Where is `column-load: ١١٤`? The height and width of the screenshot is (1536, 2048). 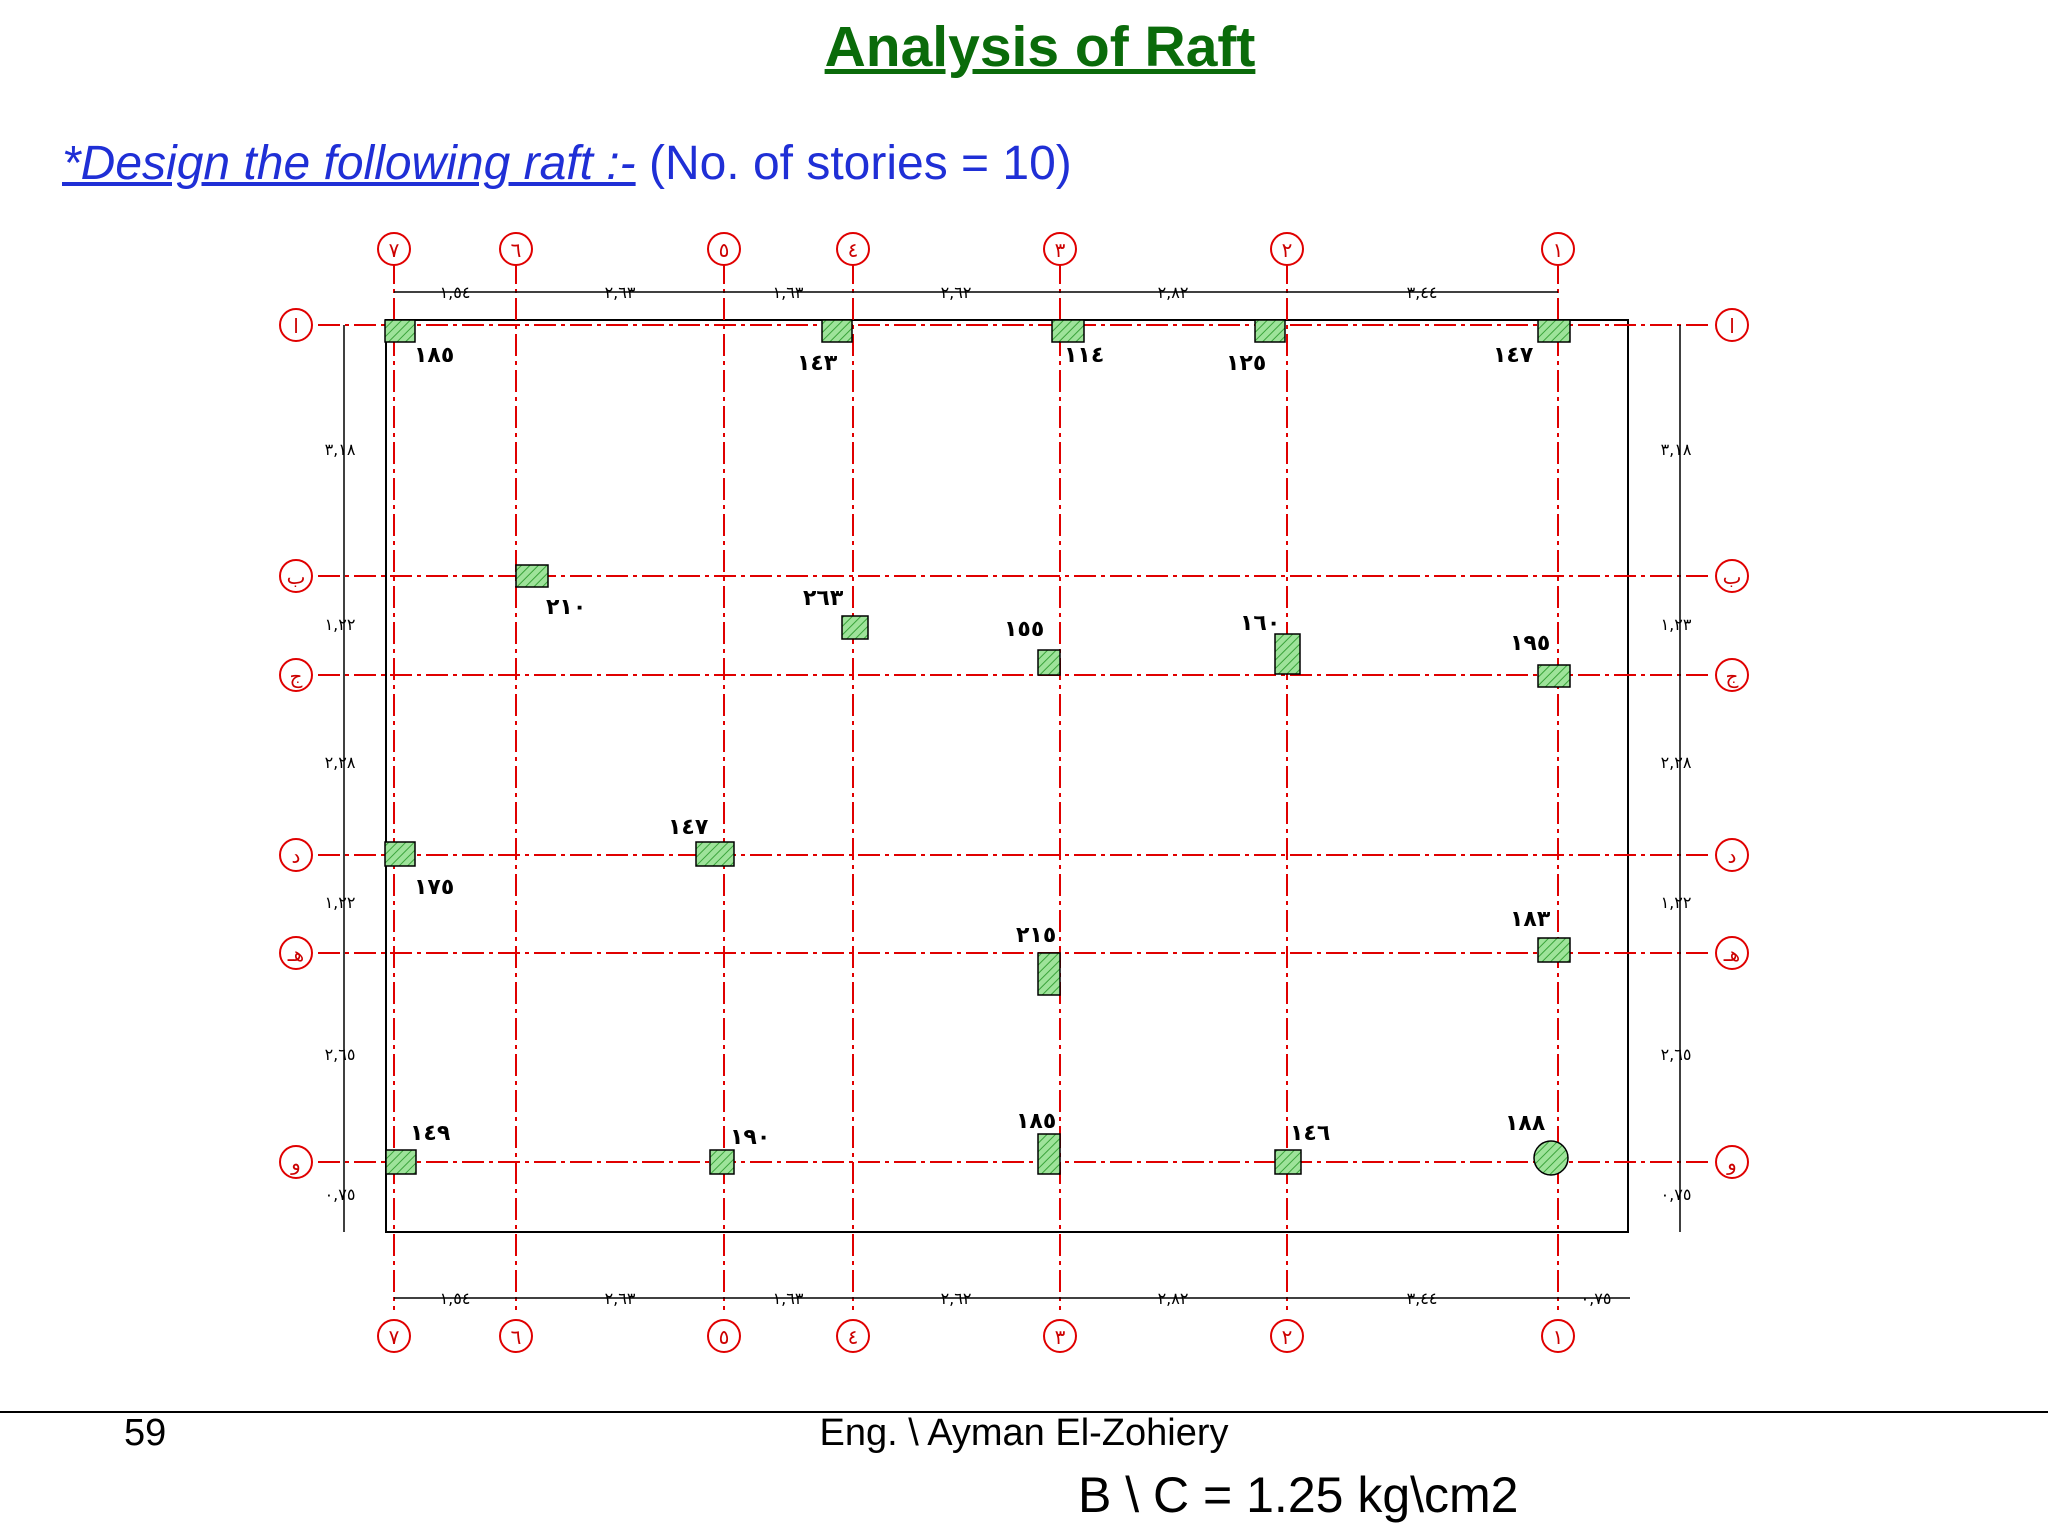 column-load: ١١٤ is located at coordinates (1084, 355).